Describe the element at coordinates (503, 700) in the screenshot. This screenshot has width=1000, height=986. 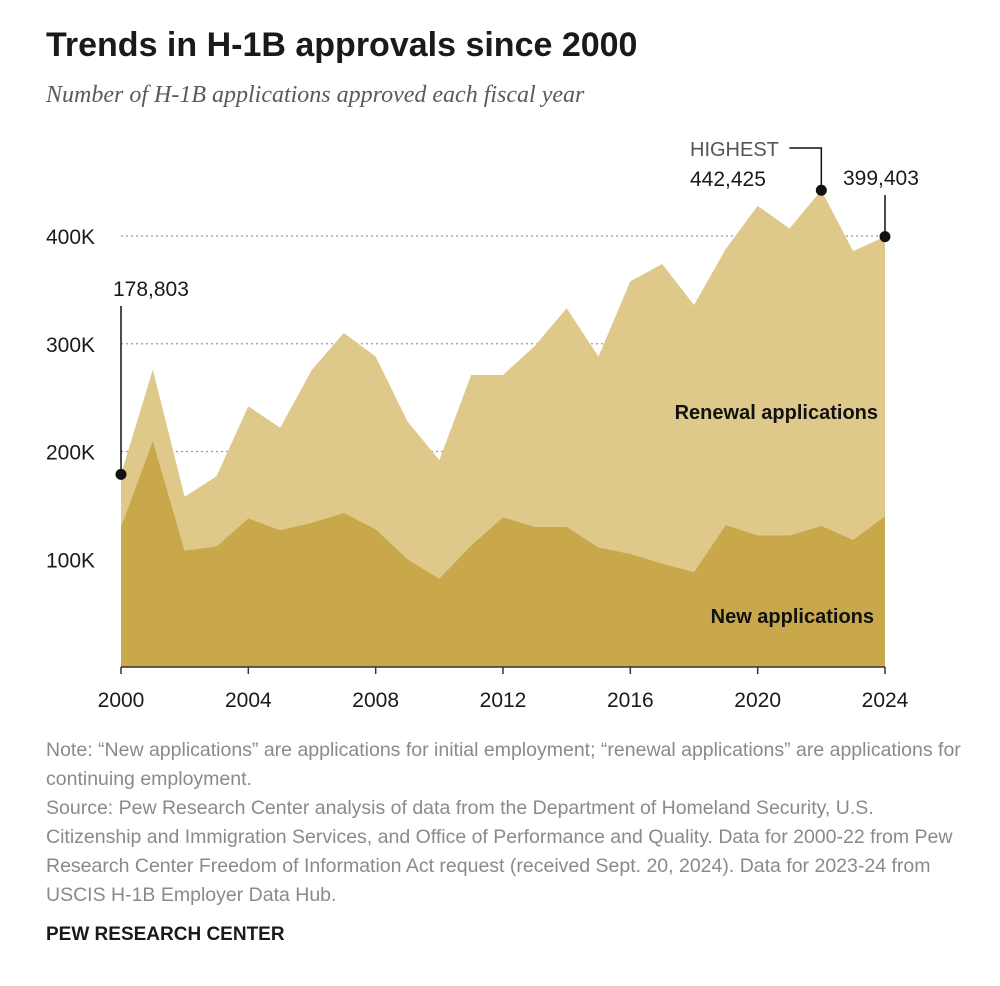
I see `x-tick-label: 2012` at that location.